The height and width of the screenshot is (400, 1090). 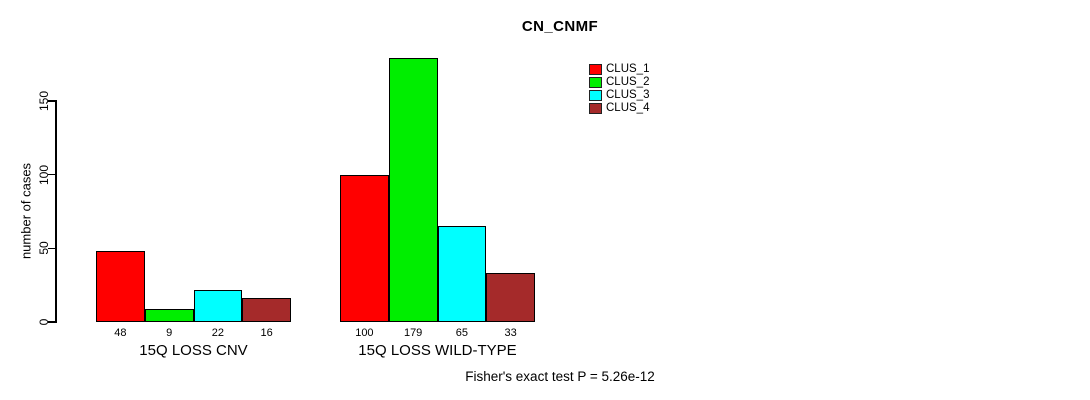 I want to click on bar-value-label: 65, so click(x=461, y=333).